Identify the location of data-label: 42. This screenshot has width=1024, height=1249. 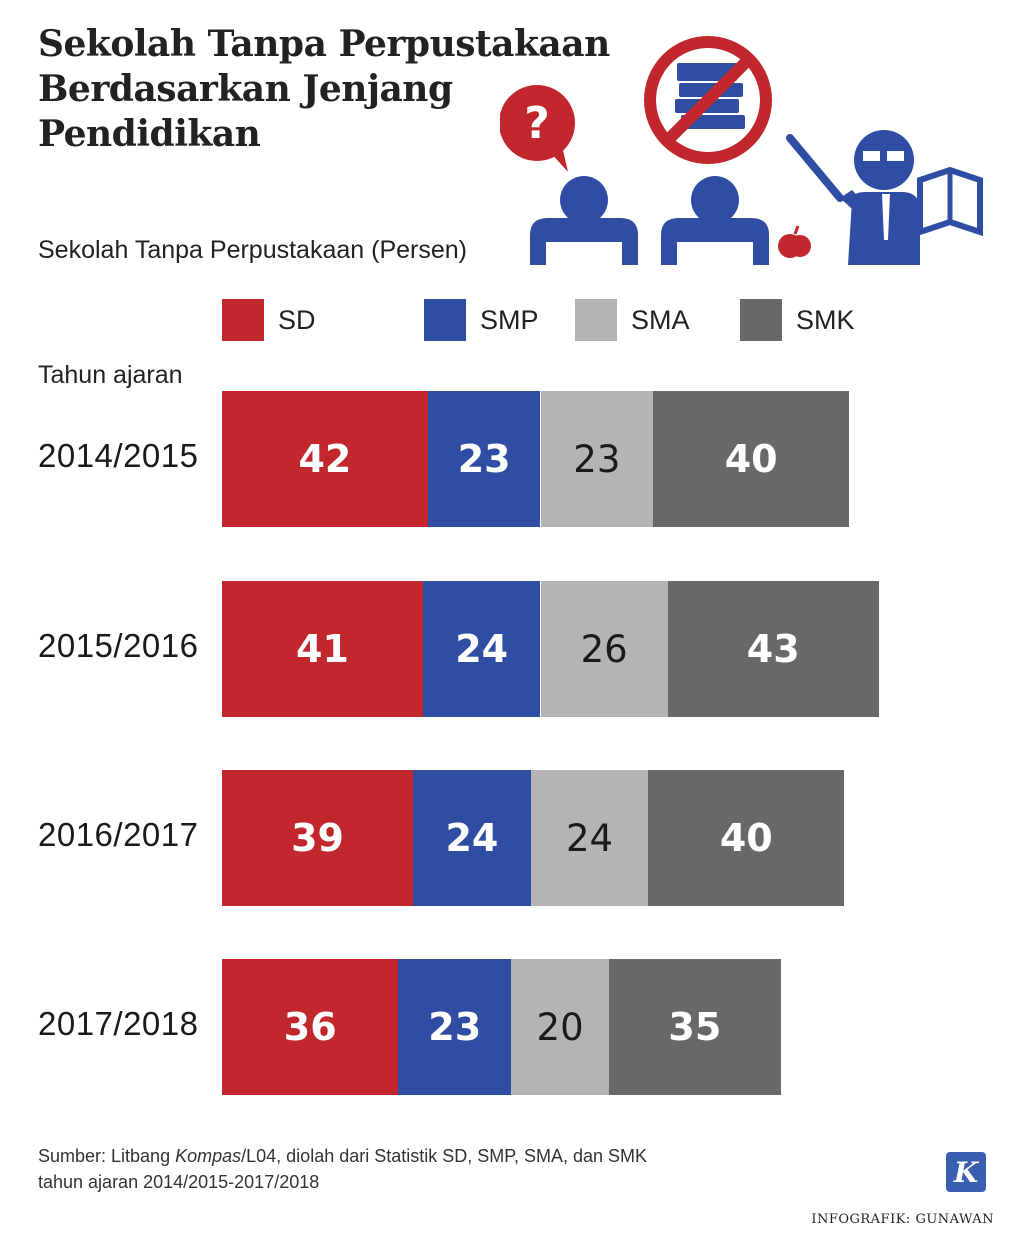
(325, 459).